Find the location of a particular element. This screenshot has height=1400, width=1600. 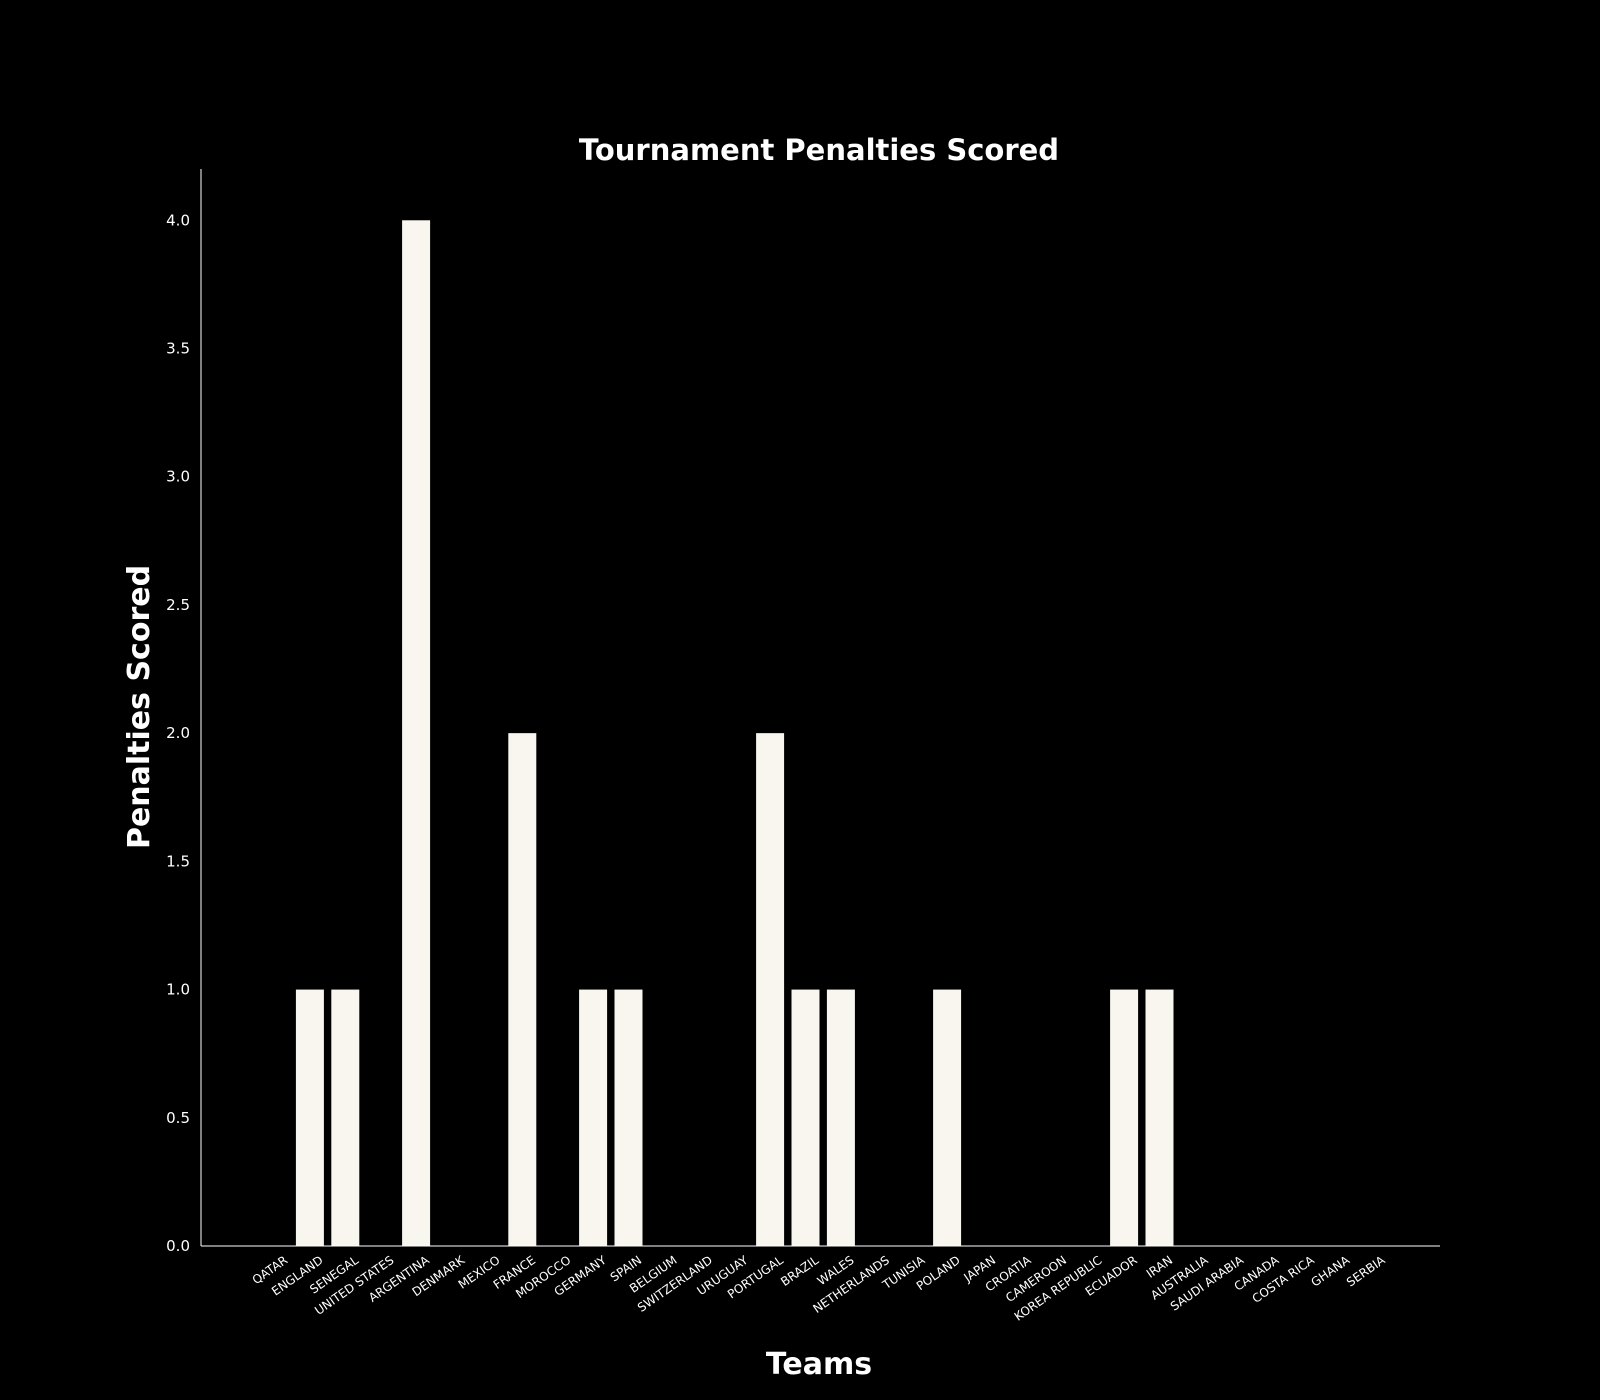

y-tick-label: 0.5 is located at coordinates (178, 1118).